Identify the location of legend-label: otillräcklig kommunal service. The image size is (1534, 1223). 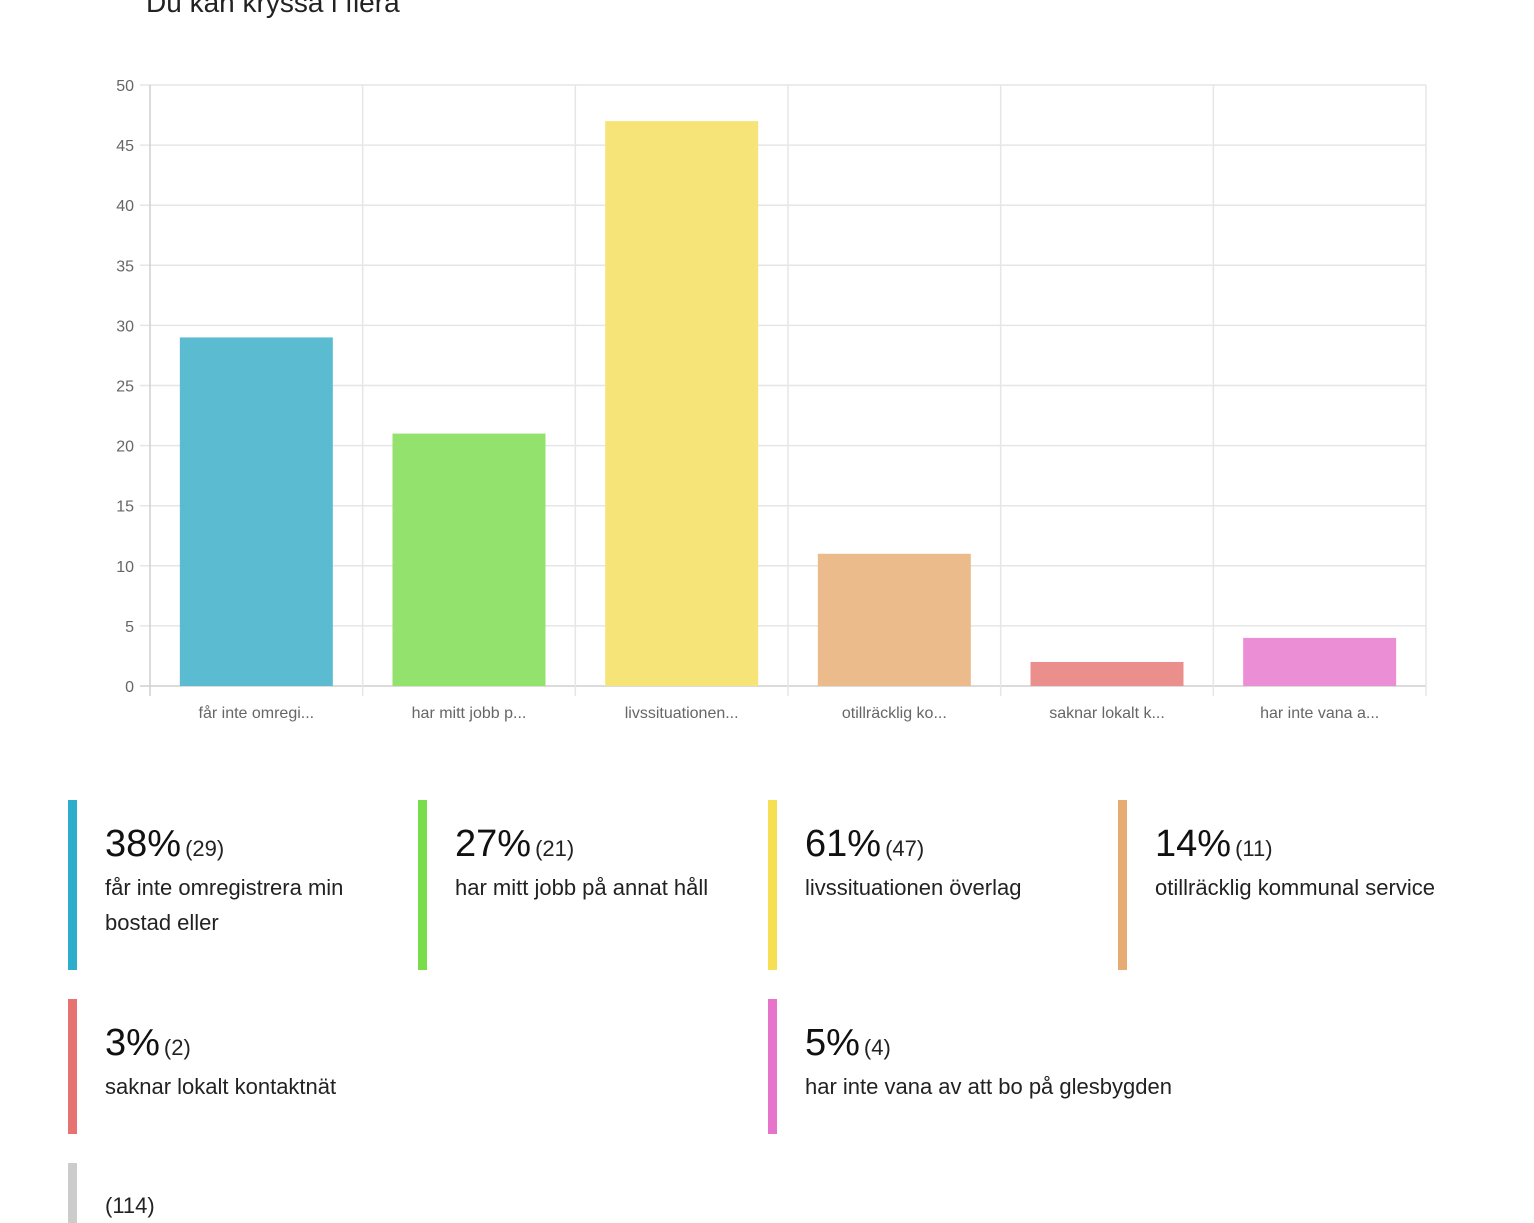
(1295, 887).